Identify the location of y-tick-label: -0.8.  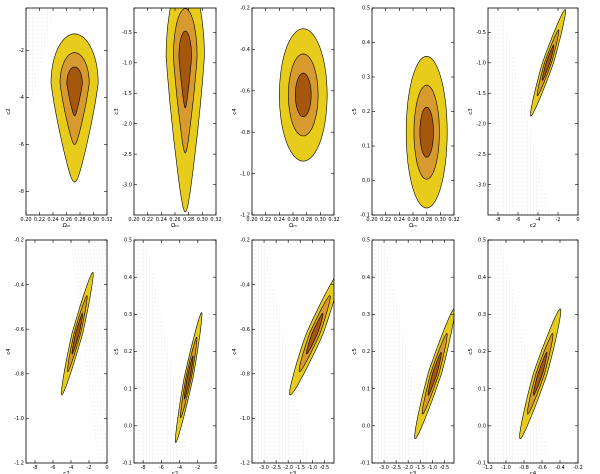
(19, 375).